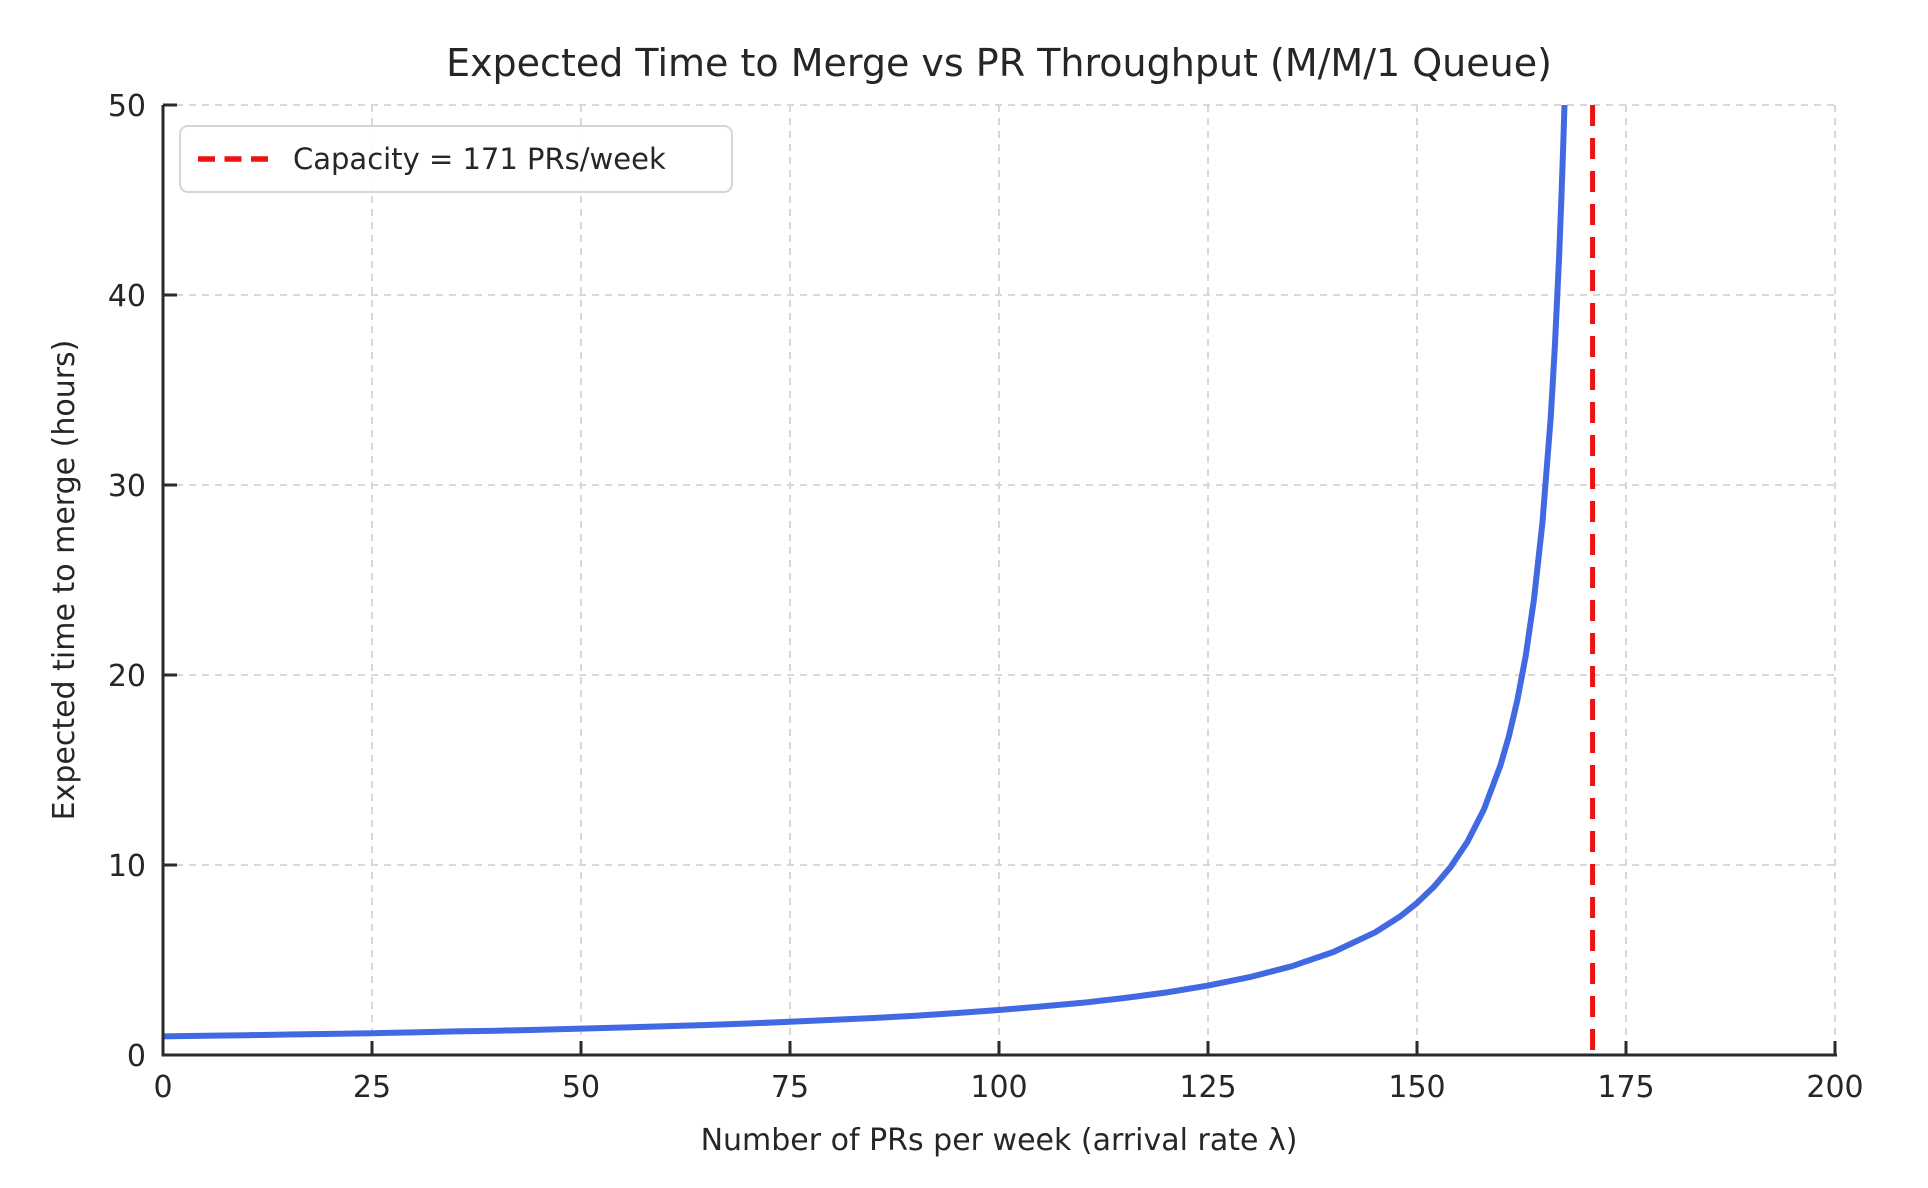  Describe the element at coordinates (790, 1087) in the screenshot. I see `x-tick-label: 75` at that location.